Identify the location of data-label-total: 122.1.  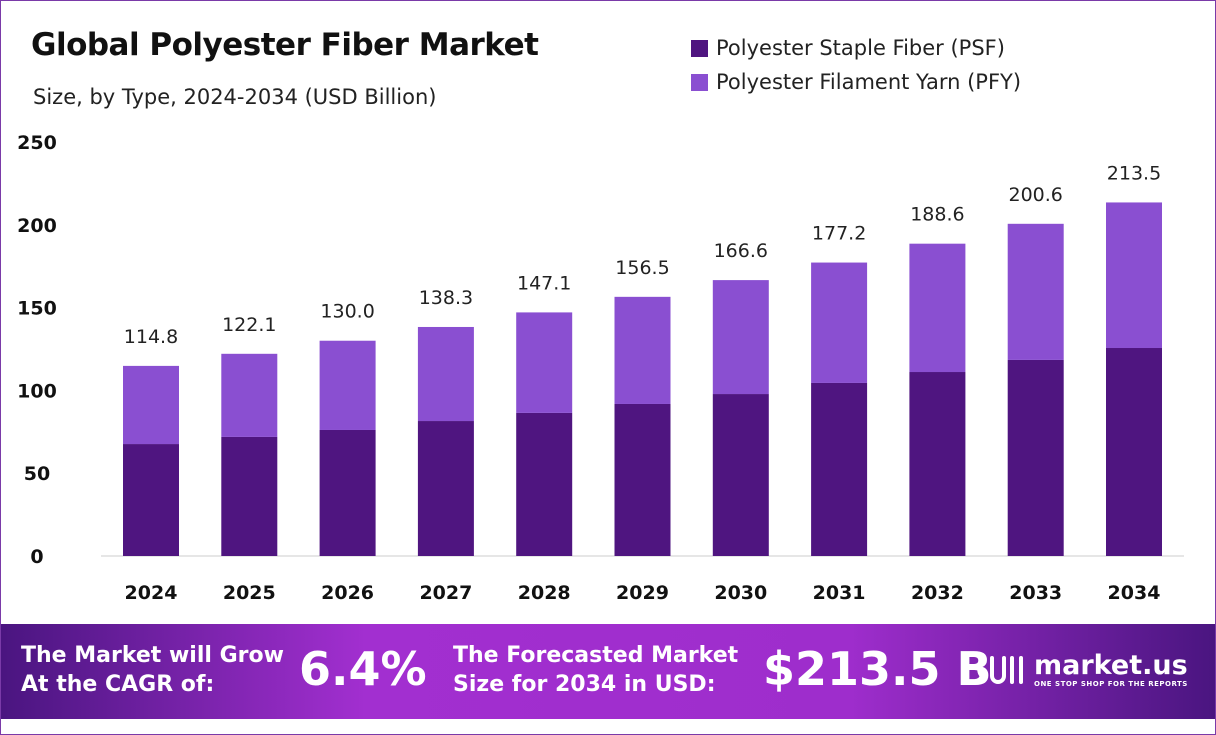
(249, 325).